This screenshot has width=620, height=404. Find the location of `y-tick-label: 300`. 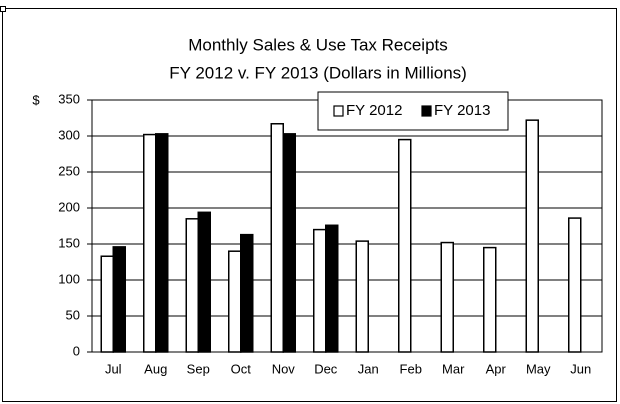

y-tick-label: 300 is located at coordinates (69, 134).